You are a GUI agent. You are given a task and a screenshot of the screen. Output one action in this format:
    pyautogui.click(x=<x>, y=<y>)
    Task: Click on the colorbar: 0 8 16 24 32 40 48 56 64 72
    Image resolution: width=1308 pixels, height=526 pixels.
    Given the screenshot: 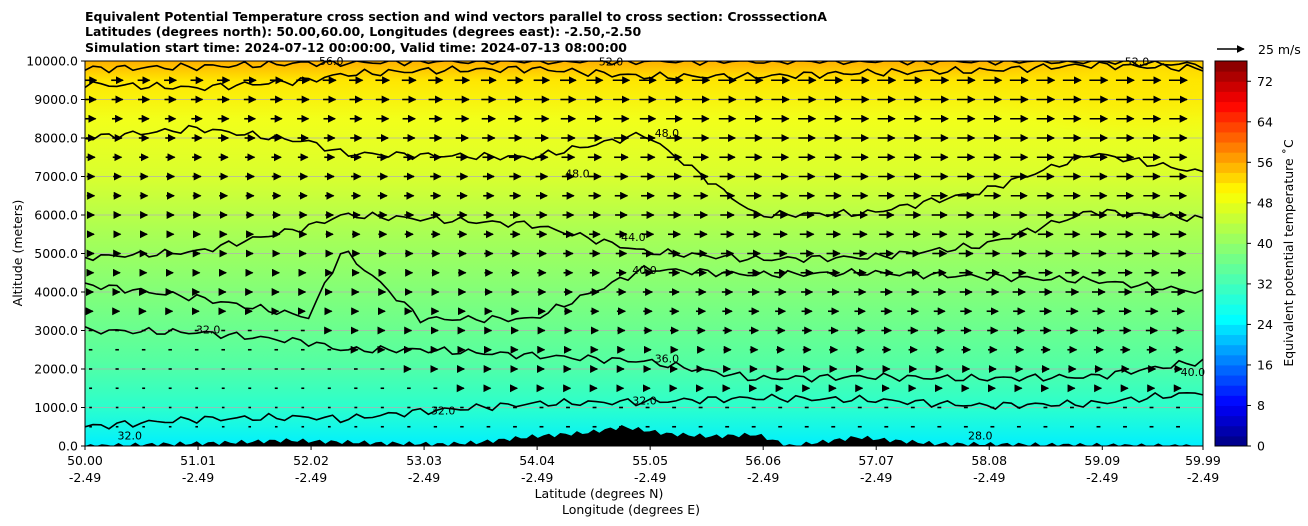 What is the action you would take?
    pyautogui.click(x=1243, y=257)
    